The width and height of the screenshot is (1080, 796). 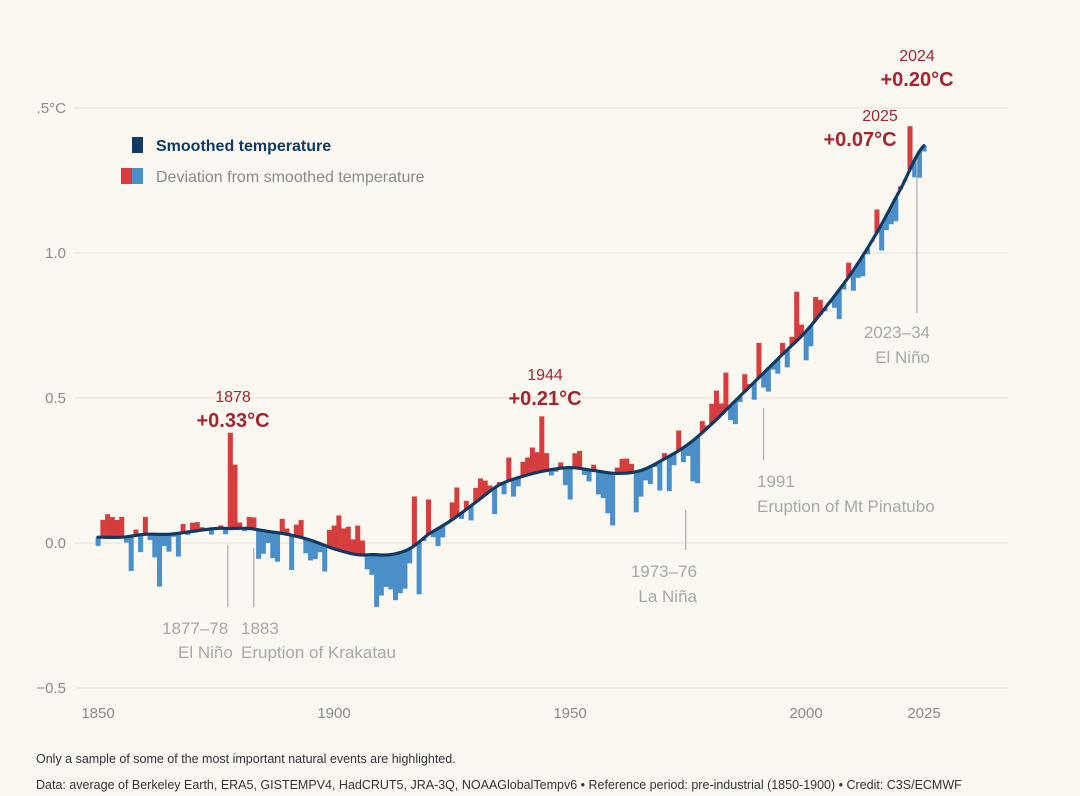 What do you see at coordinates (137, 145) in the screenshot?
I see `legend-swatch-smoothed` at bounding box center [137, 145].